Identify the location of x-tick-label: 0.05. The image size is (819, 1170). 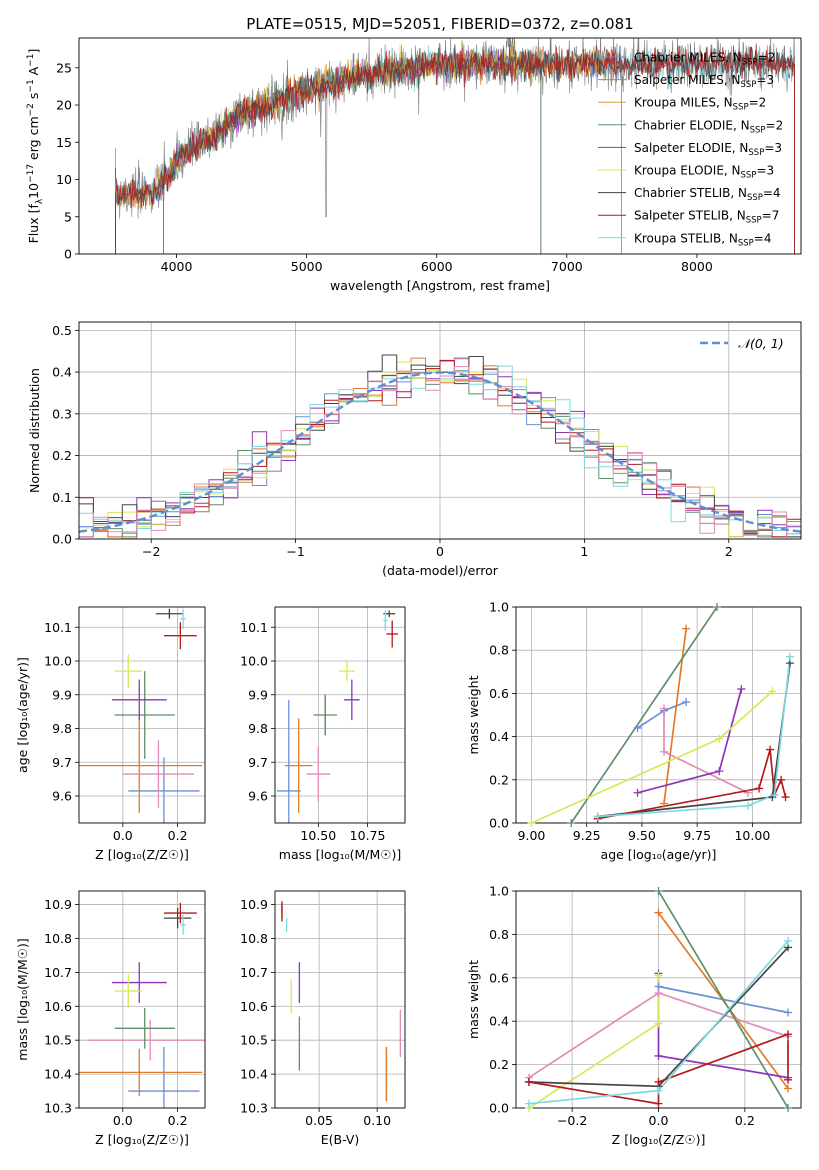
(319, 1120).